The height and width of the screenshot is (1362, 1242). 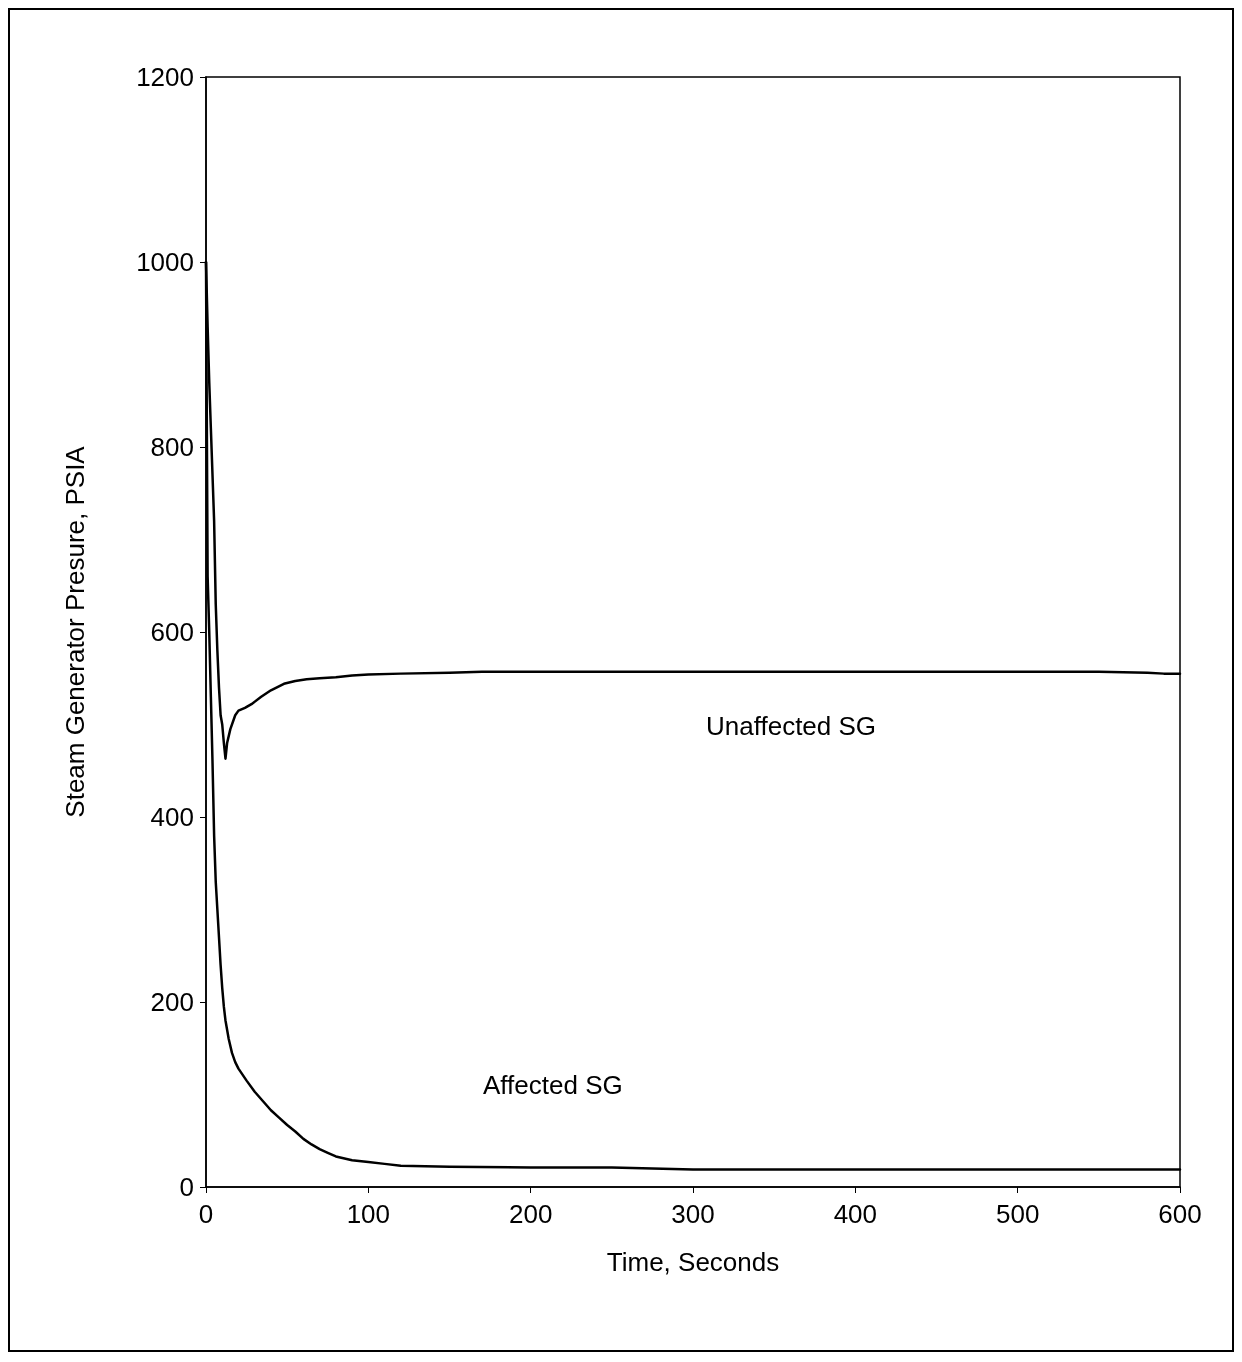 I want to click on x-tick-label: 300, so click(x=693, y=1214).